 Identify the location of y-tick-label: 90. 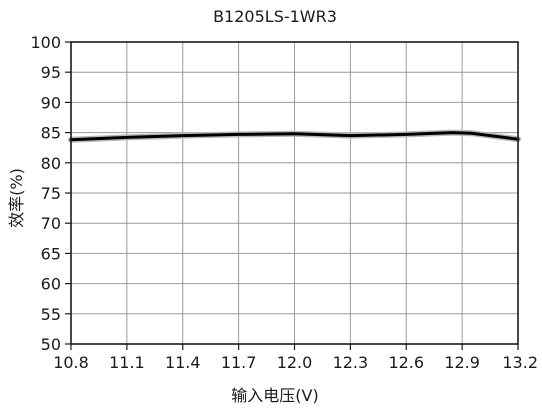
(51, 102).